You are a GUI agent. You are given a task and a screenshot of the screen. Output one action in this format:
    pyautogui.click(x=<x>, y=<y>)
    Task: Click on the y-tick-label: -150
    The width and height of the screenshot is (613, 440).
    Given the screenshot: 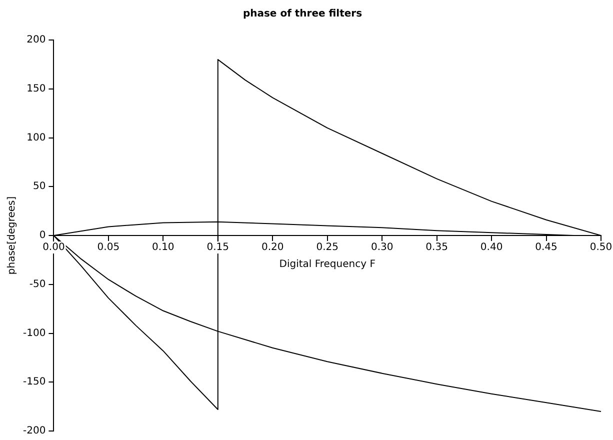 What is the action you would take?
    pyautogui.click(x=34, y=382)
    